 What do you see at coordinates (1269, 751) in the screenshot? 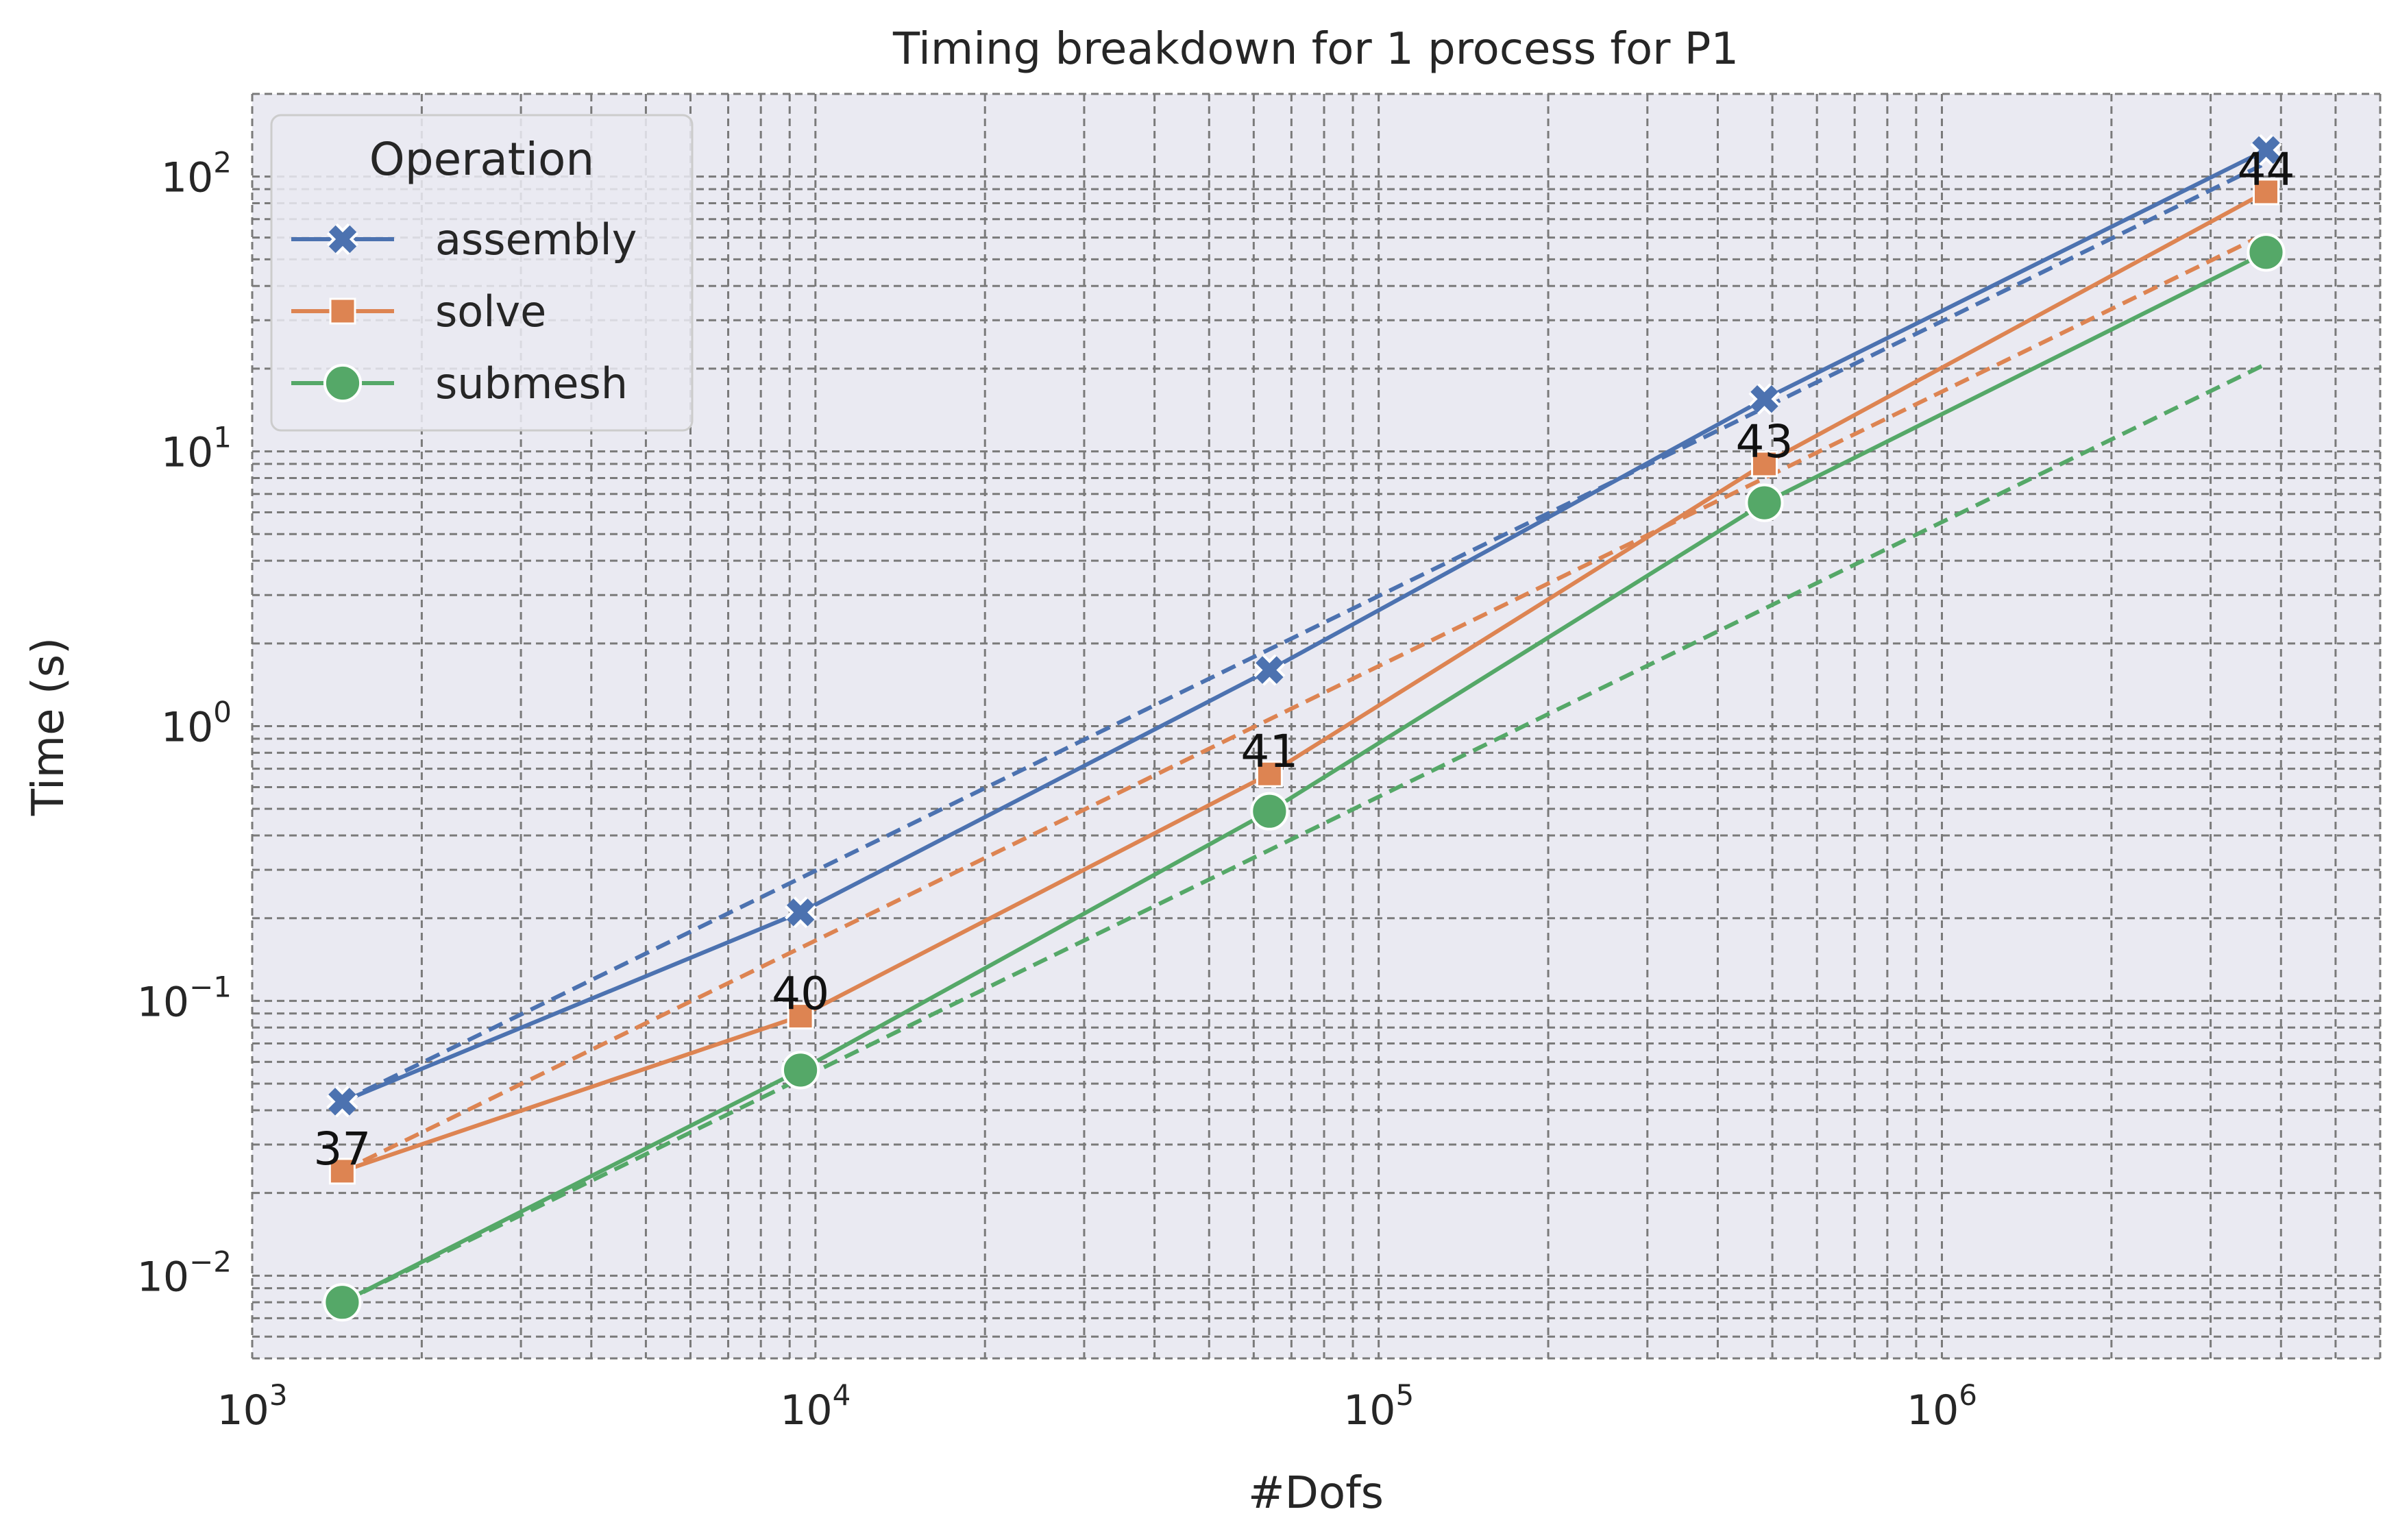
I see `point-annotation: 41` at bounding box center [1269, 751].